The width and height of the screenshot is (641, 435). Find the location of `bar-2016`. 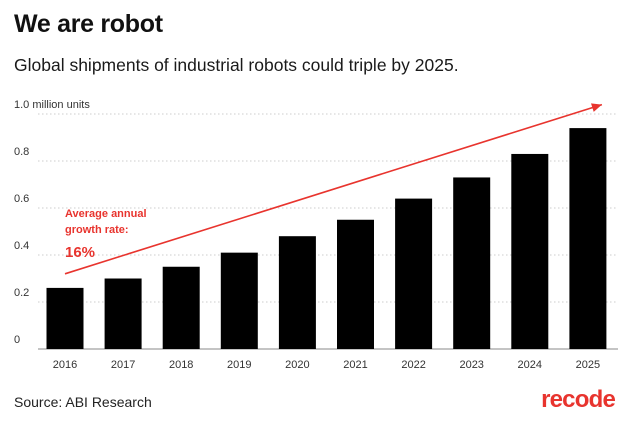

bar-2016 is located at coordinates (65, 318).